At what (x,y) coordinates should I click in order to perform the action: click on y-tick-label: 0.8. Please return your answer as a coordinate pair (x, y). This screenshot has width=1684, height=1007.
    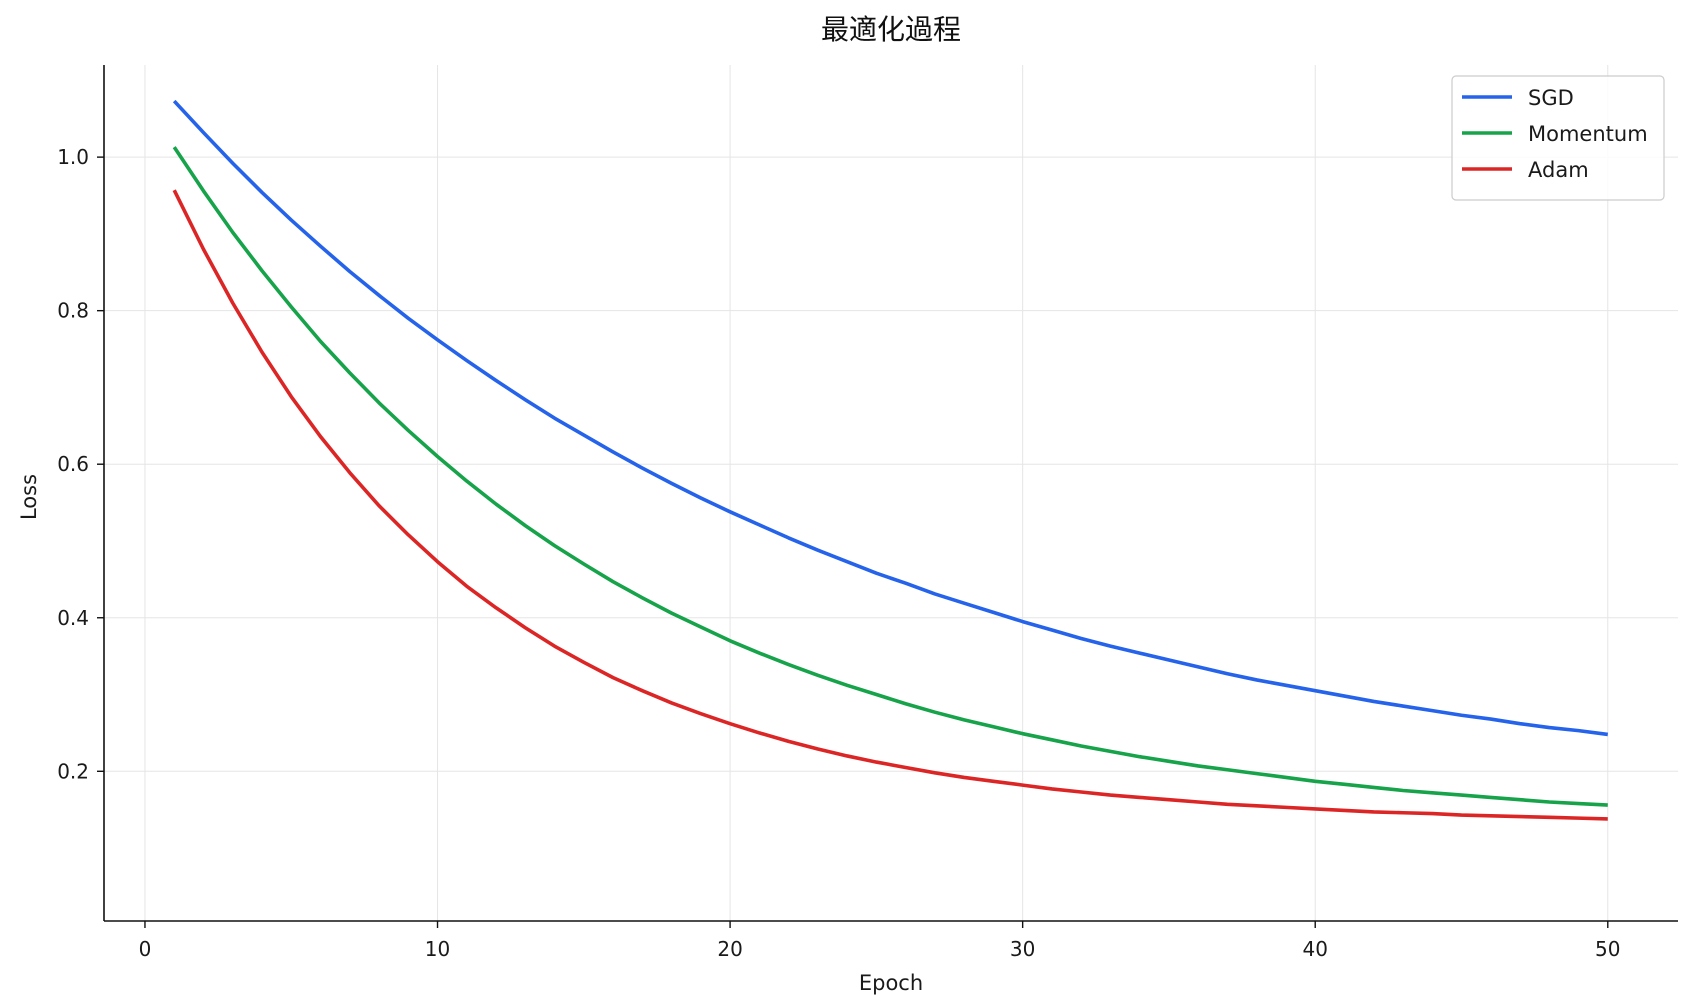
    Looking at the image, I should click on (73, 311).